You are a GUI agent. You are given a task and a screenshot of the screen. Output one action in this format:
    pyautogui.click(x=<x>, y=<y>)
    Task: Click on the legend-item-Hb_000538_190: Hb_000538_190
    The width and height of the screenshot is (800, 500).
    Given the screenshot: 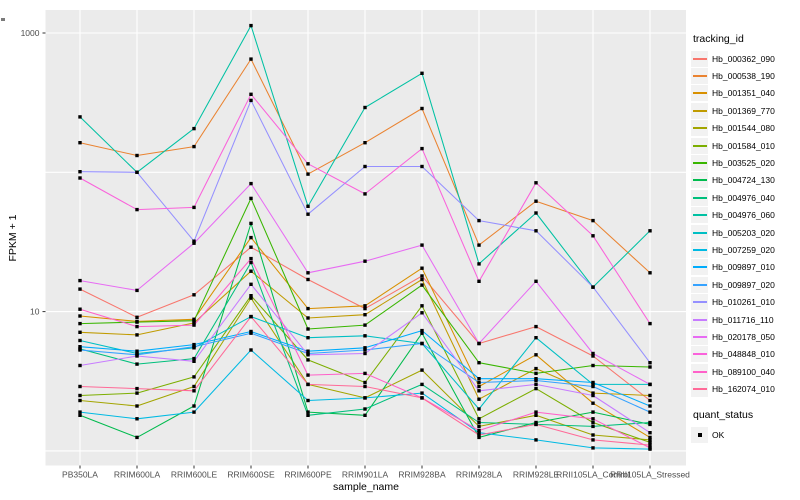 What is the action you would take?
    pyautogui.click(x=745, y=76)
    